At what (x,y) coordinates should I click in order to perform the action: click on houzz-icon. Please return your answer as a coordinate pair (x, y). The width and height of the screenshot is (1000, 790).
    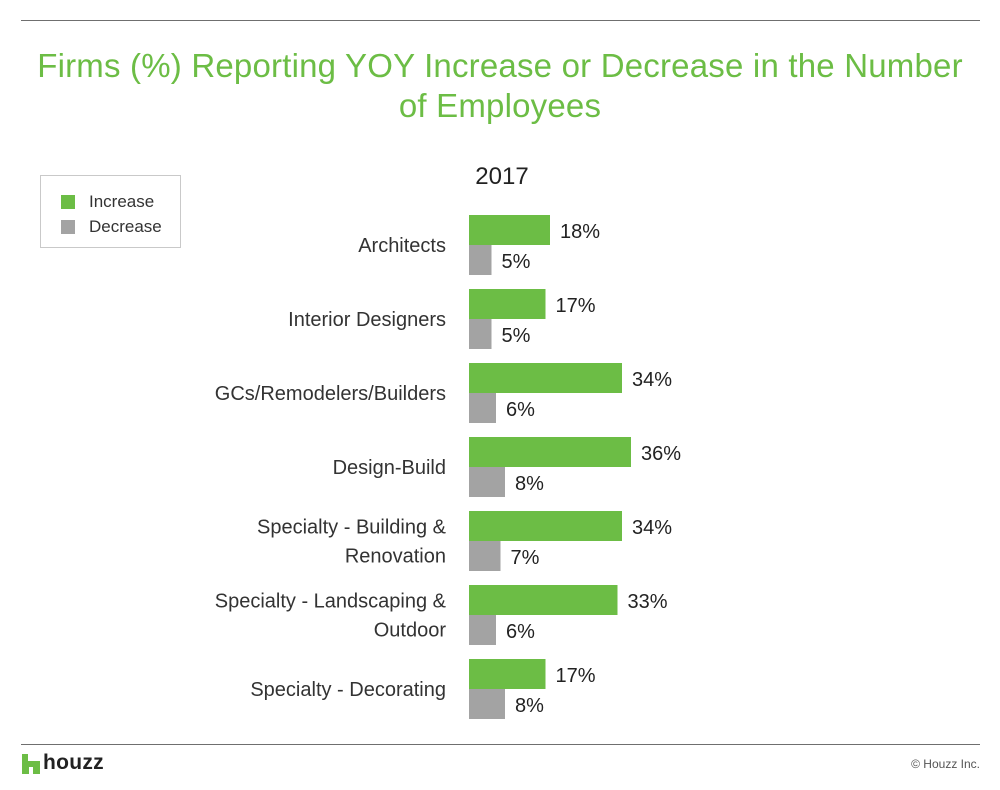
    Looking at the image, I should click on (31, 764).